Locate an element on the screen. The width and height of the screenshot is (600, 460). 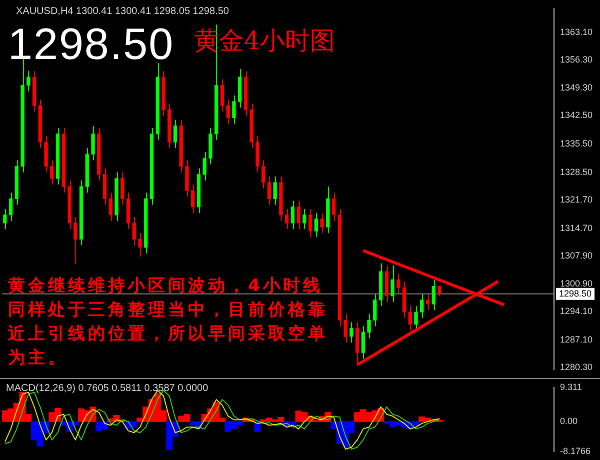
annotation: XAUUSD,H4 1300.41 1300.41 1298.05 1298.50 is located at coordinates (122, 11).